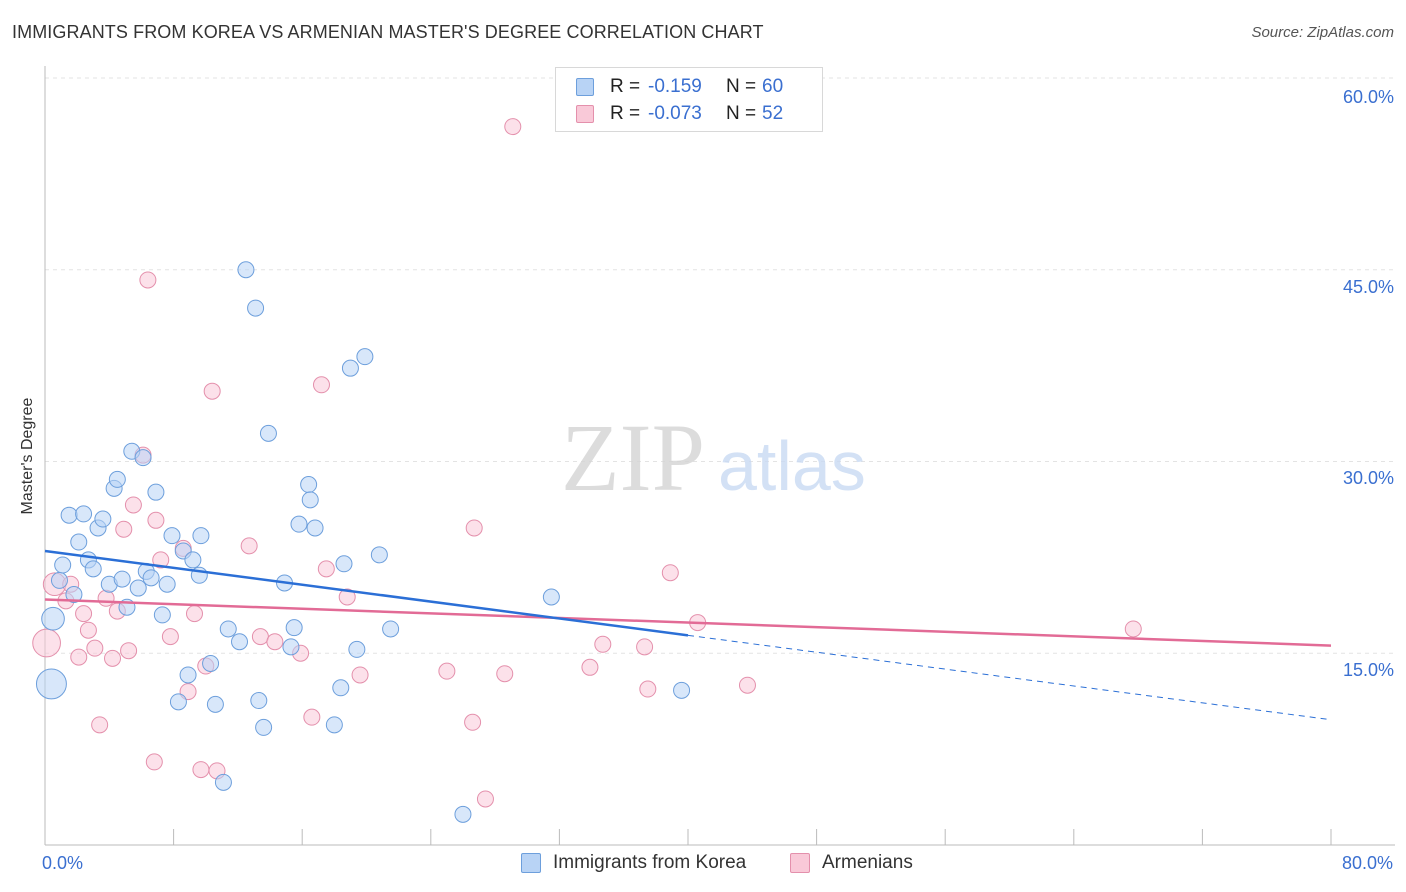  I want to click on trend-line-korea, so click(366, 593).